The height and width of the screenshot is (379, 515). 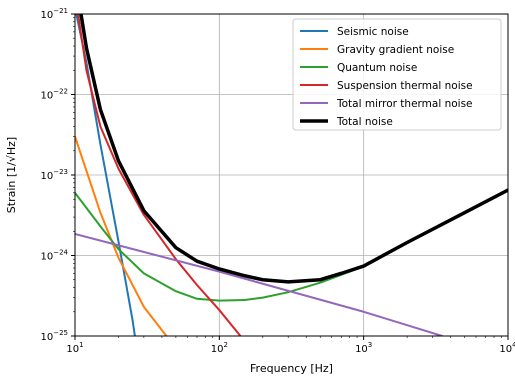 I want to click on y-tick-label: 10−23, so click(x=54, y=175).